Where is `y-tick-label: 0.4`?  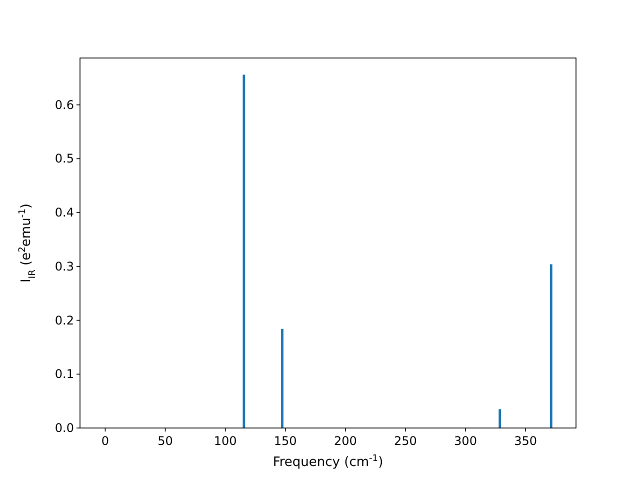
y-tick-label: 0.4 is located at coordinates (64, 213).